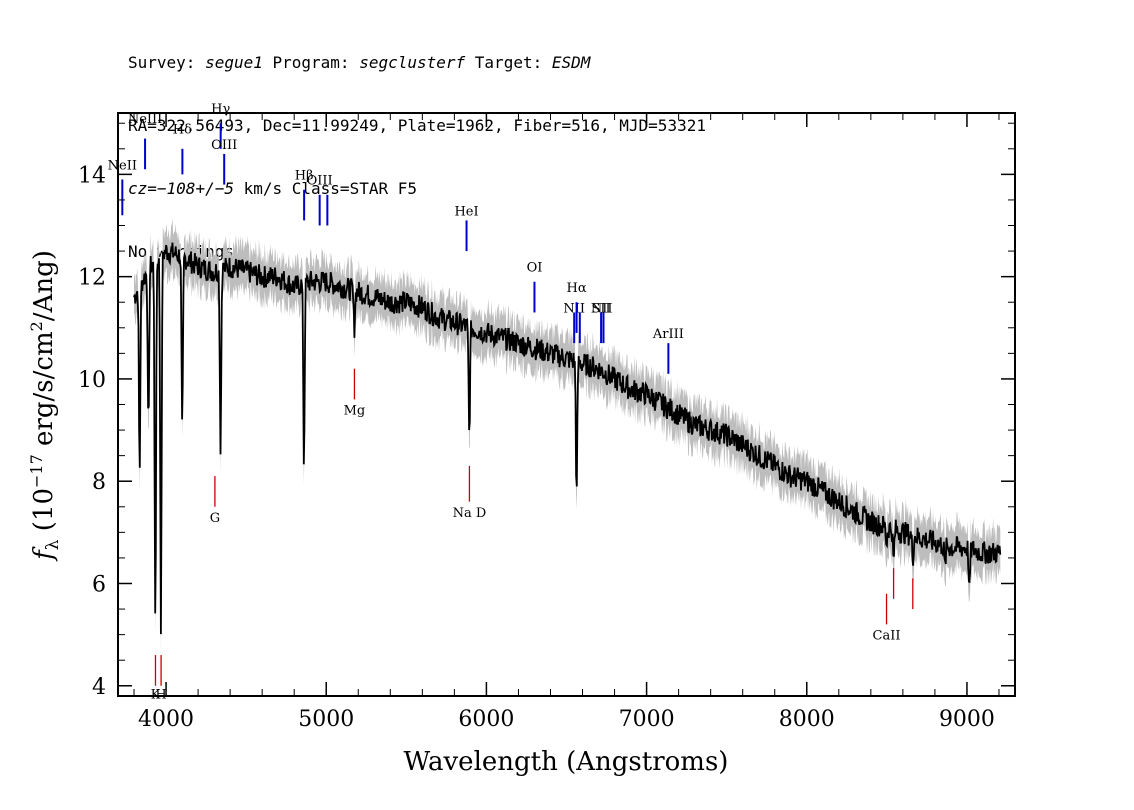 The width and height of the screenshot is (1134, 810). I want to click on x-tick-label: 5000, so click(326, 719).